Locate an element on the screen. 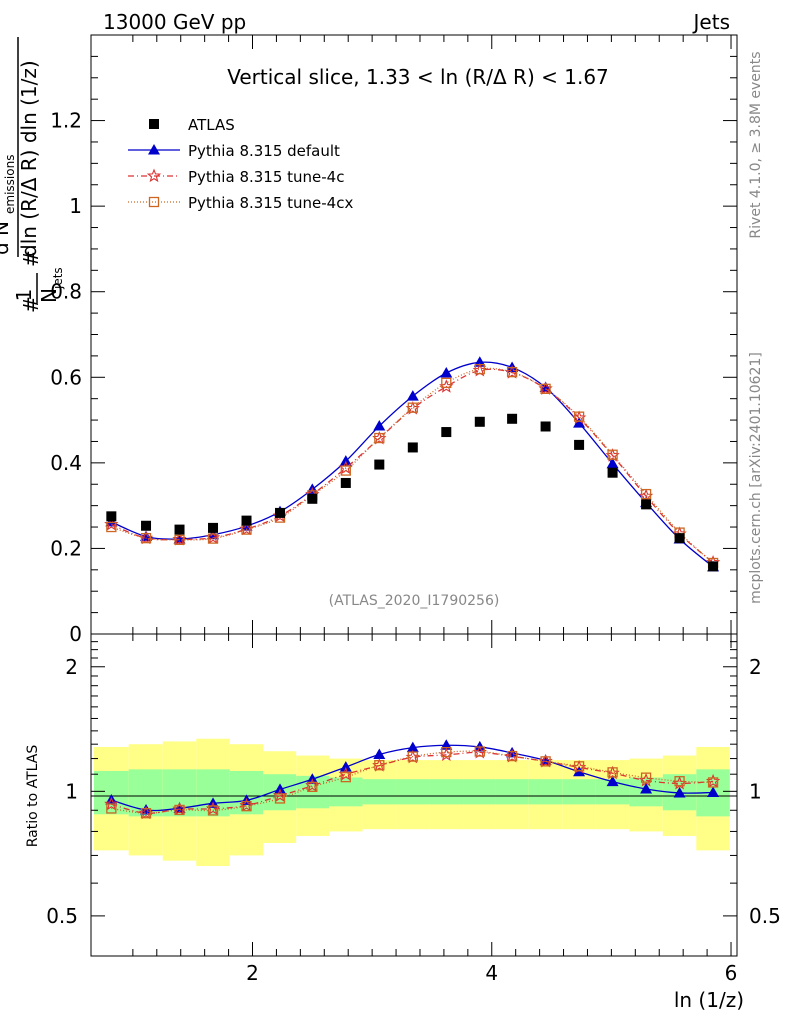  mcplots-label: mcplots.cern.ch [arXiv:2401.10621] is located at coordinates (756, 478).